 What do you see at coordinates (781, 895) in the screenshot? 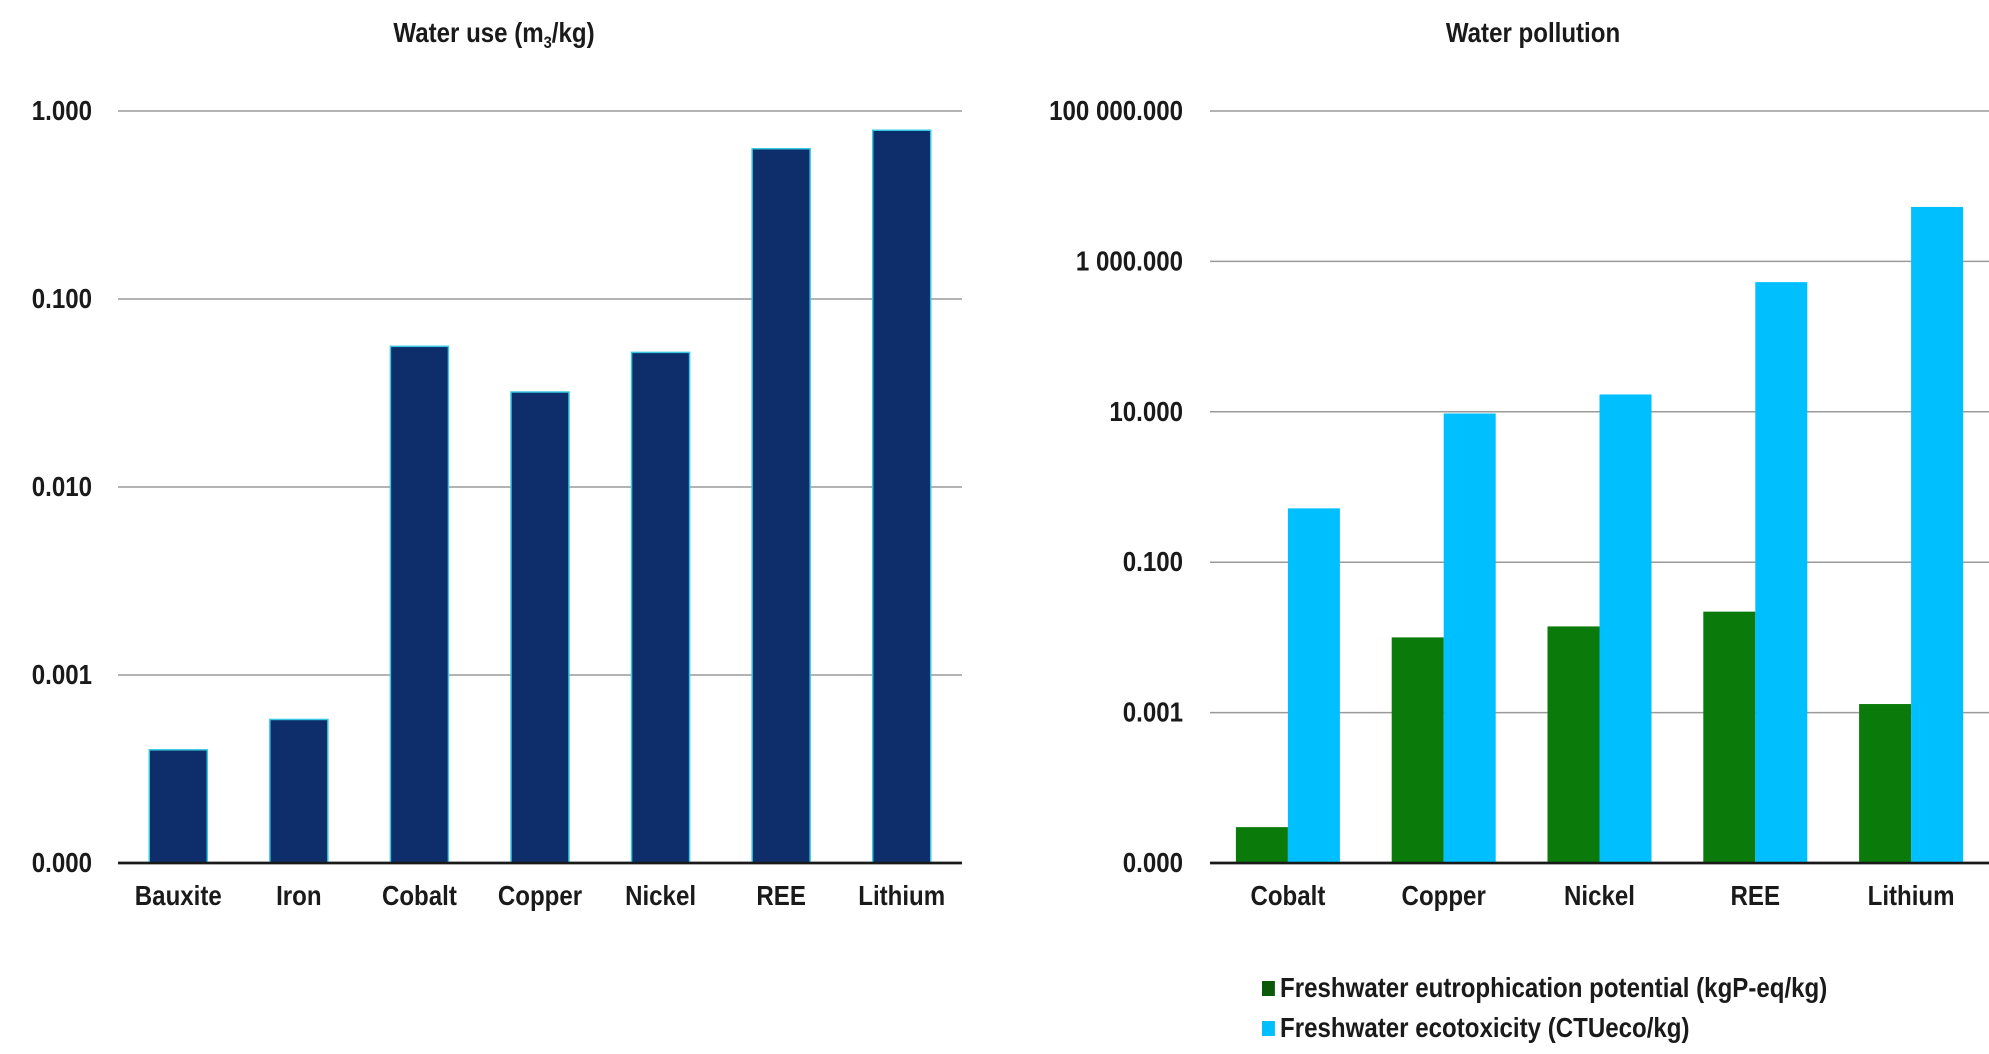
I see `water-use-x-tick-label: REE` at bounding box center [781, 895].